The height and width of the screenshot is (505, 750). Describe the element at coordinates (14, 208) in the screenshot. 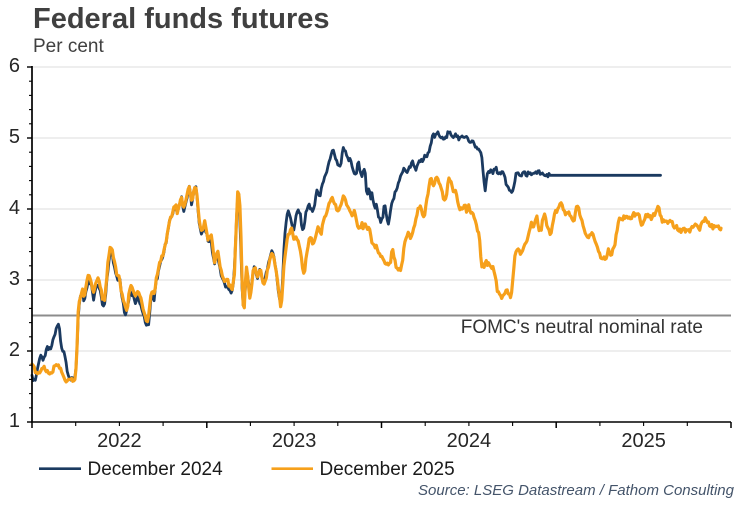

I see `svg-text: 4` at that location.